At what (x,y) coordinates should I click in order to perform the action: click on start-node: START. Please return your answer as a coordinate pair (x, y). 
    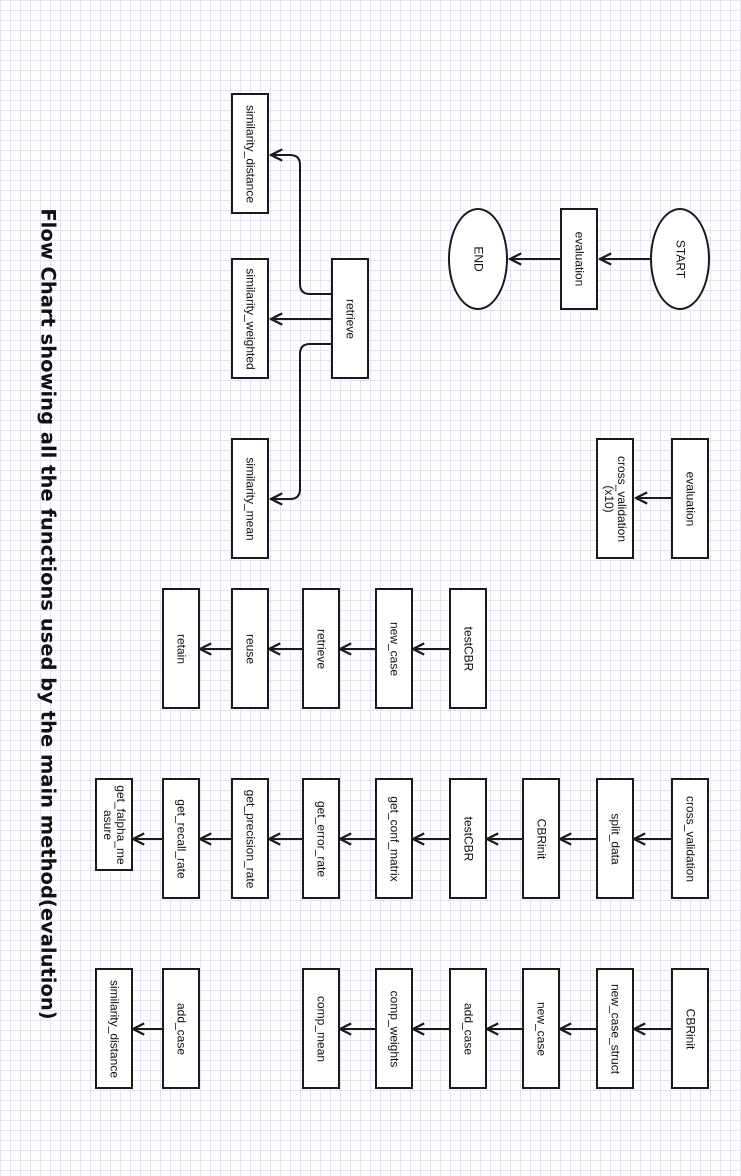
    Looking at the image, I should click on (680, 259).